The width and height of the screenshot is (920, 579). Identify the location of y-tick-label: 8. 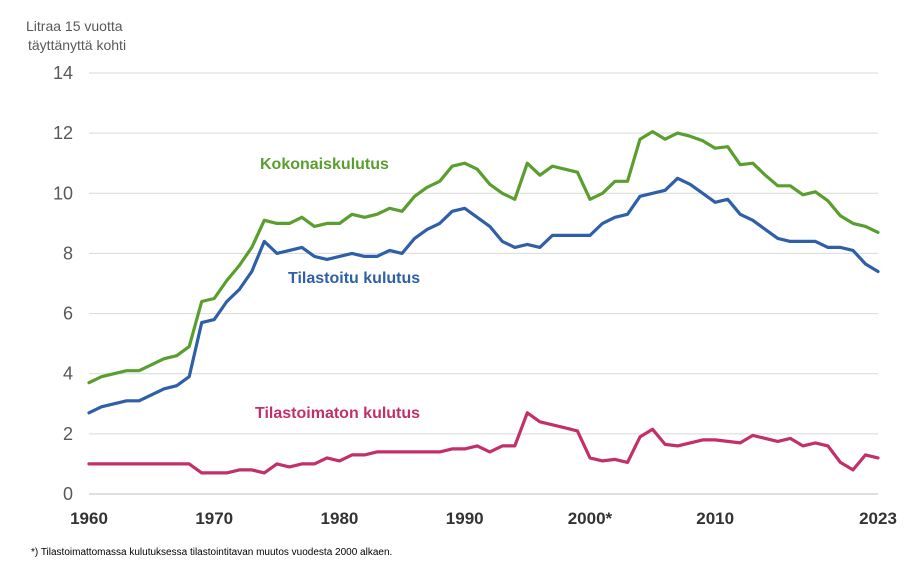
(68, 253).